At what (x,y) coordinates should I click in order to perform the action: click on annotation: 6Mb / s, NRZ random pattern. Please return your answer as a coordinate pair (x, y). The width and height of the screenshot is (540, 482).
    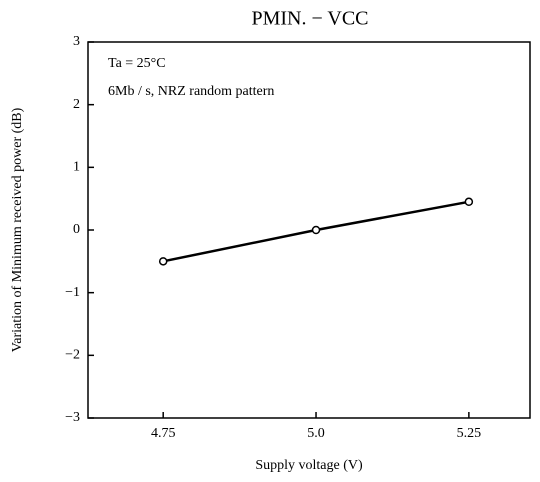
    Looking at the image, I should click on (191, 91).